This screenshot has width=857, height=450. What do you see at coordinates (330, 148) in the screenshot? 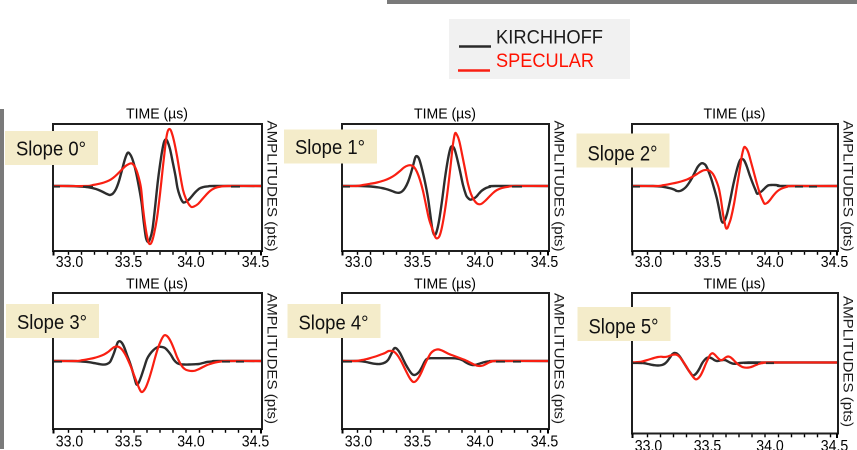
I see `svg-text: Slope 1°` at bounding box center [330, 148].